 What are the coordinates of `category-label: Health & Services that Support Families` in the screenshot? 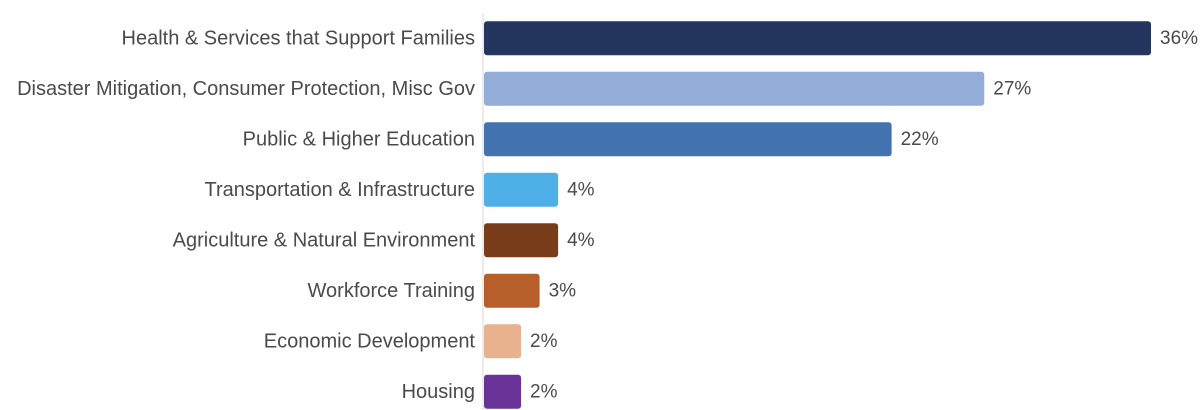 It's located at (299, 38).